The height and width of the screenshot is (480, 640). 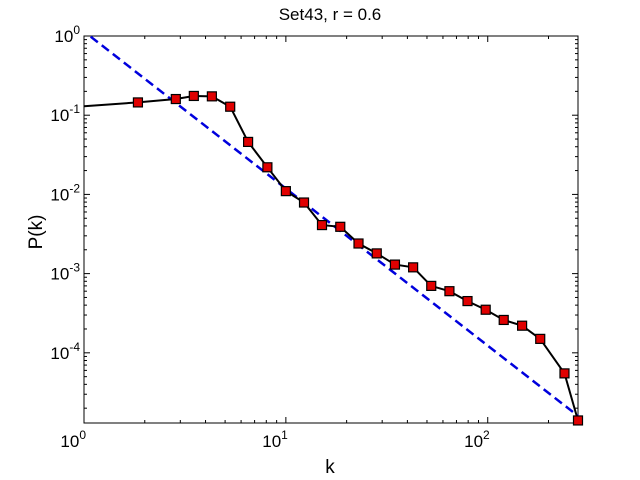 I want to click on x-tick-label: 10², so click(x=477, y=439).